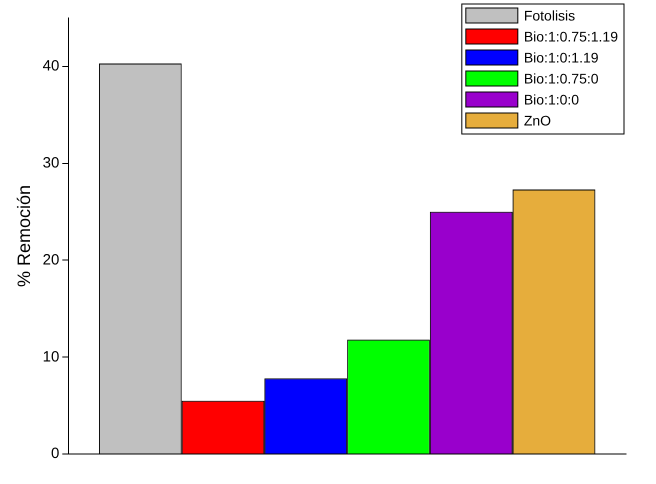 The height and width of the screenshot is (484, 656). Describe the element at coordinates (561, 57) in the screenshot. I see `legend-label: Bio:1:0:1.19` at that location.